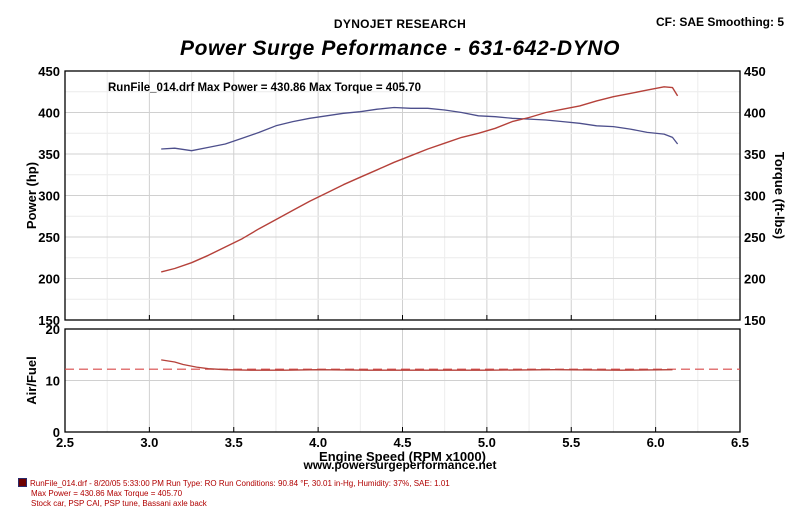  I want to click on run-color-swatch, so click(22, 482).